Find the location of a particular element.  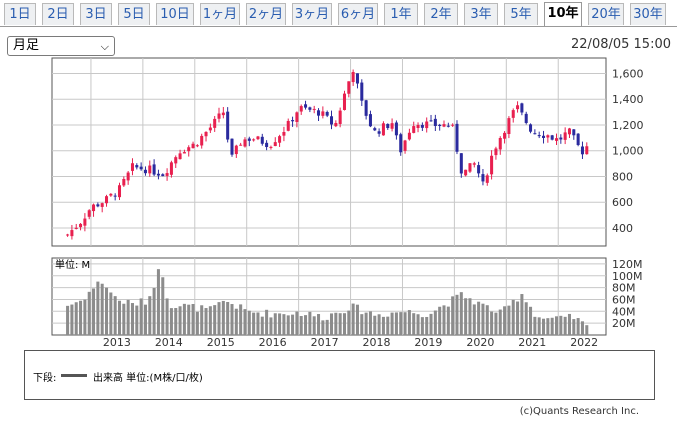

price-tick-label: 1,600 is located at coordinates (628, 73).